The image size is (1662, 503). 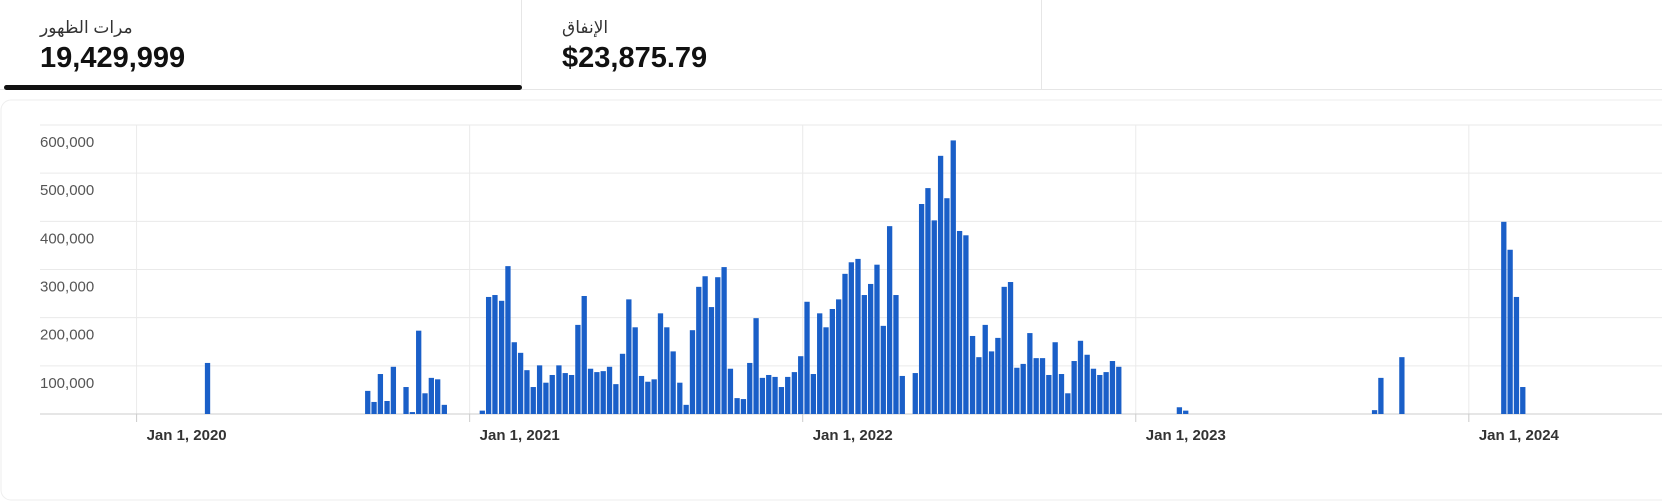 I want to click on spend-tab: الإنفاق $23,875.79, so click(x=782, y=45).